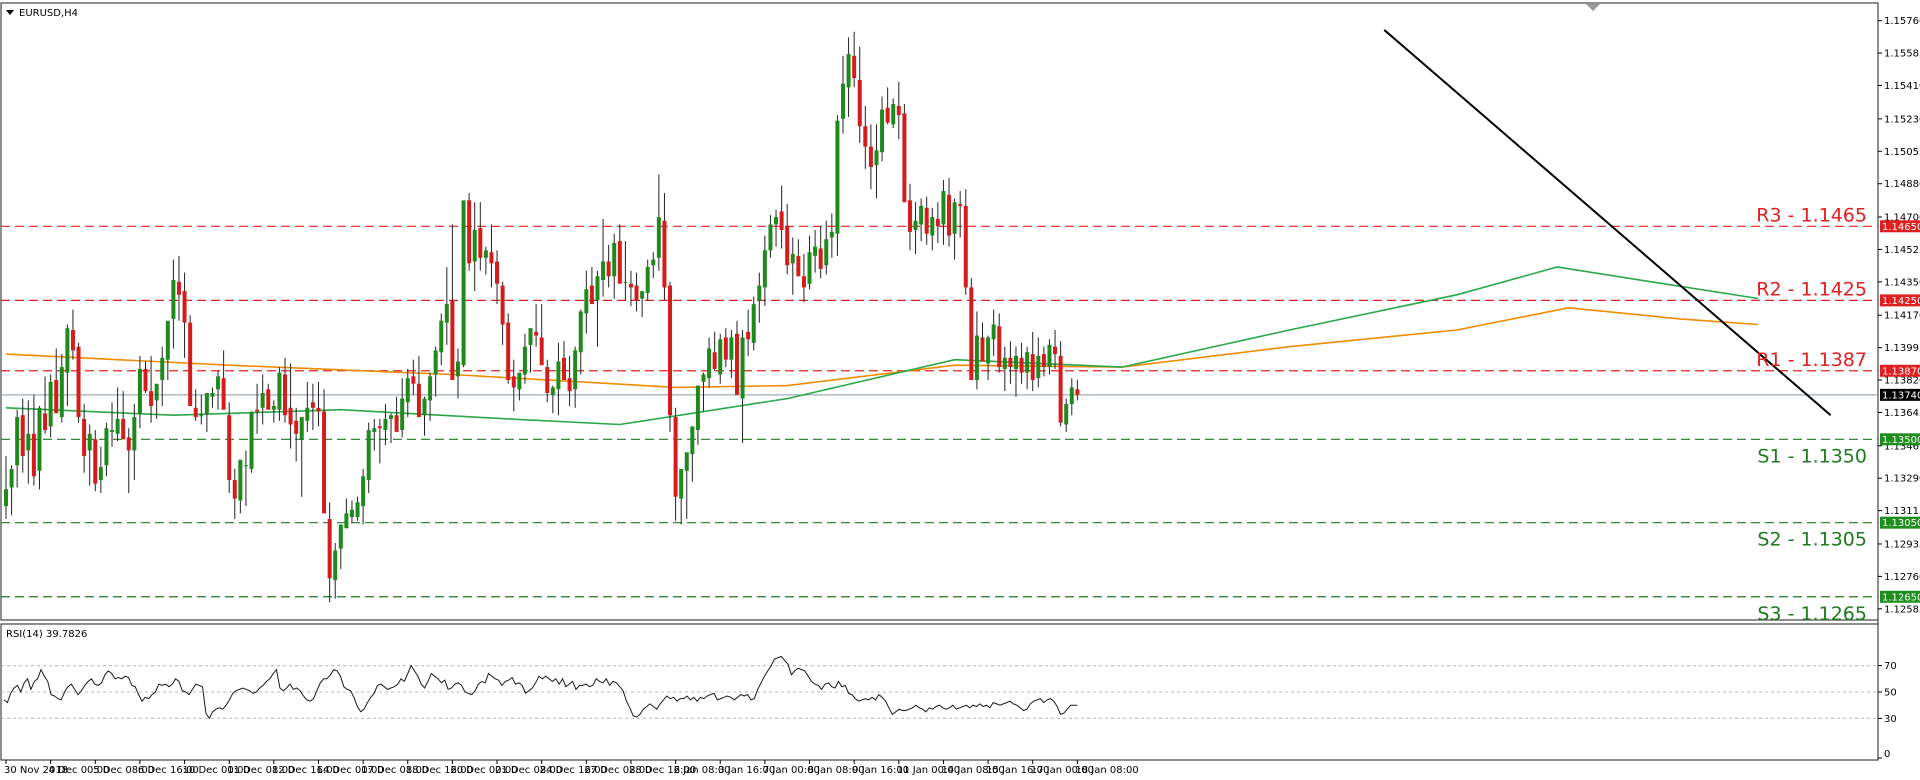  What do you see at coordinates (1607, 222) in the screenshot?
I see `downtrend-line` at bounding box center [1607, 222].